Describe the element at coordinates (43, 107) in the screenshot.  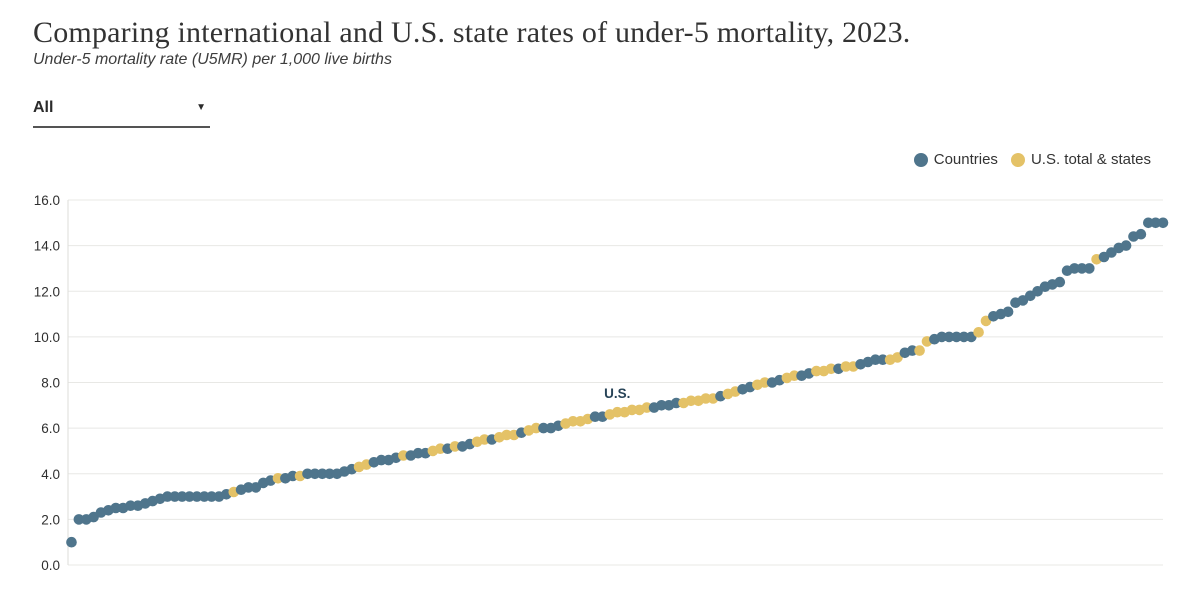
I see `filter-selected-value: All` at that location.